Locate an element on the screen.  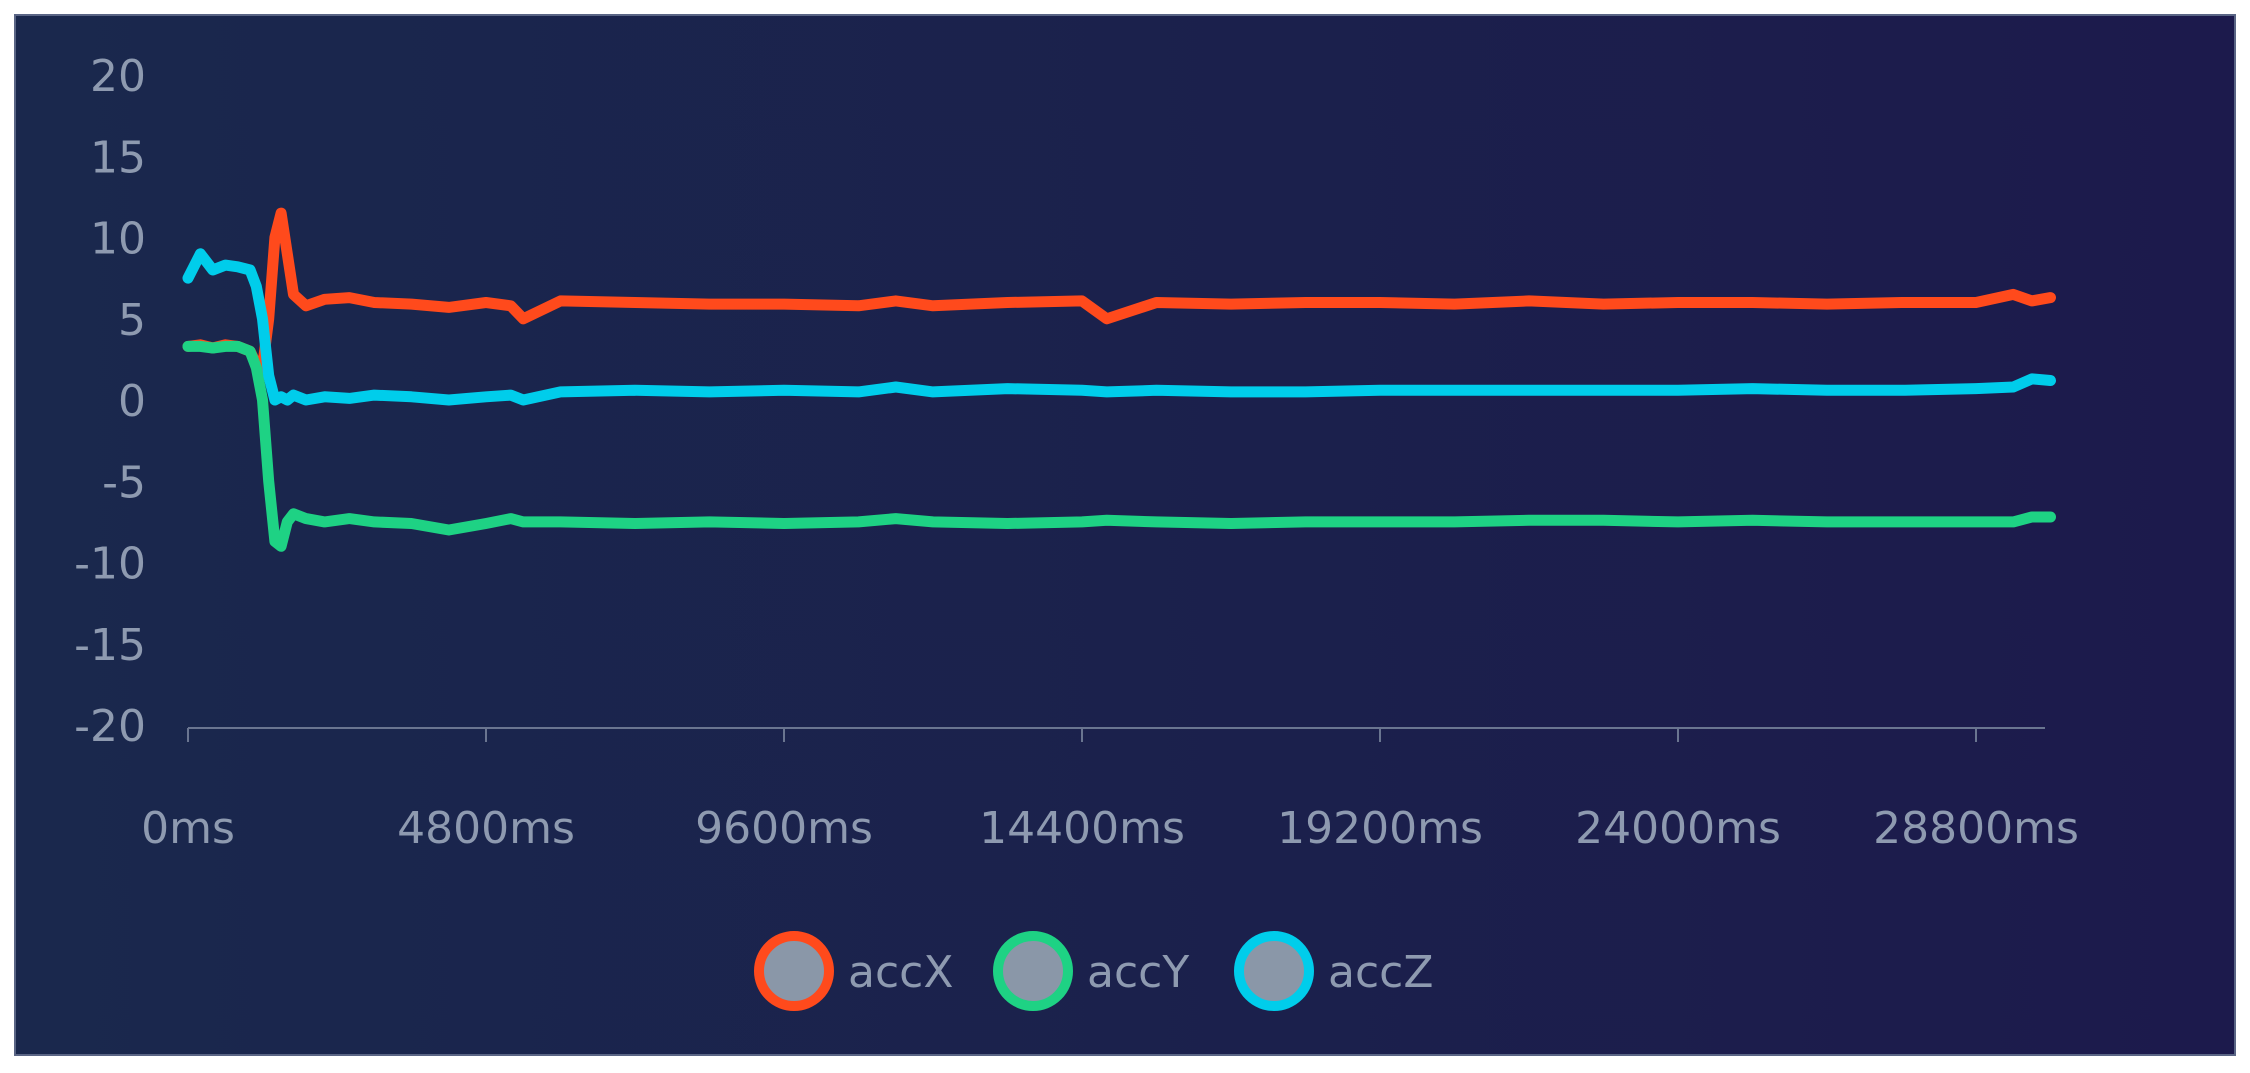
x-tick-label: 24000ms is located at coordinates (1678, 828).